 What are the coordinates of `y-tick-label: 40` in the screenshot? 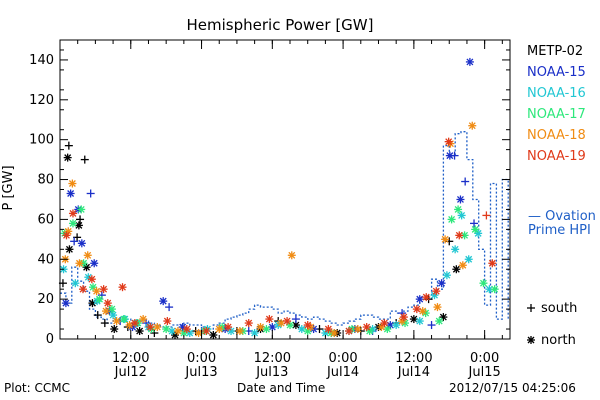 It's located at (45, 259).